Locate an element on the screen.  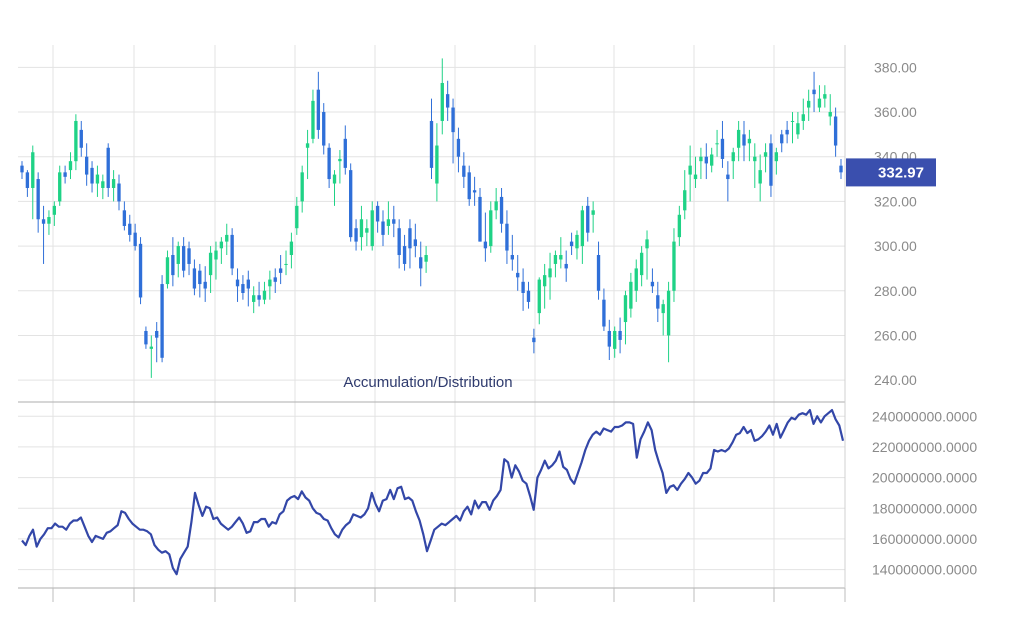
price-tick-label: 280.00 is located at coordinates (895, 291).